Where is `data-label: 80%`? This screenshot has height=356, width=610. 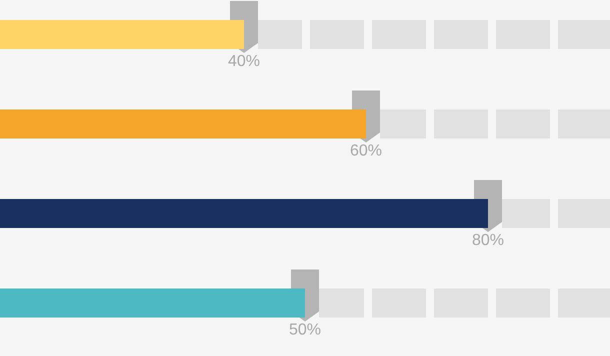
data-label: 80% is located at coordinates (488, 240).